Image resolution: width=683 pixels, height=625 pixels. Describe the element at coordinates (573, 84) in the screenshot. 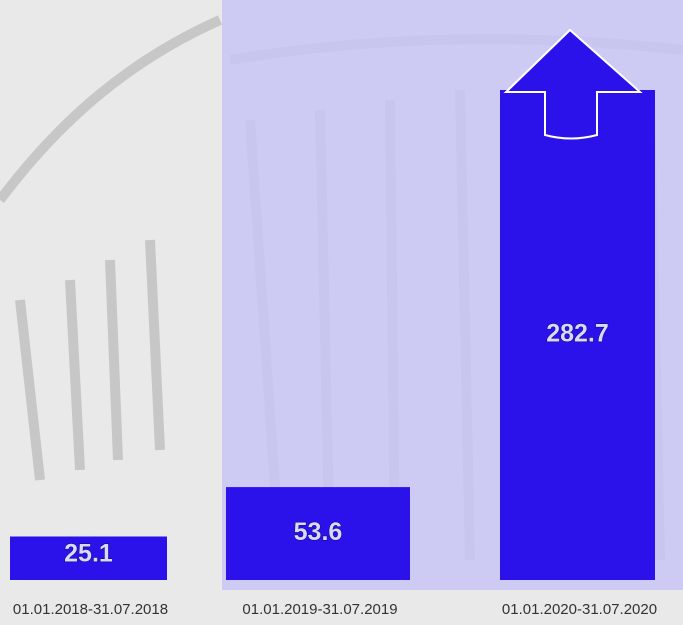

I see `up-arrow` at that location.